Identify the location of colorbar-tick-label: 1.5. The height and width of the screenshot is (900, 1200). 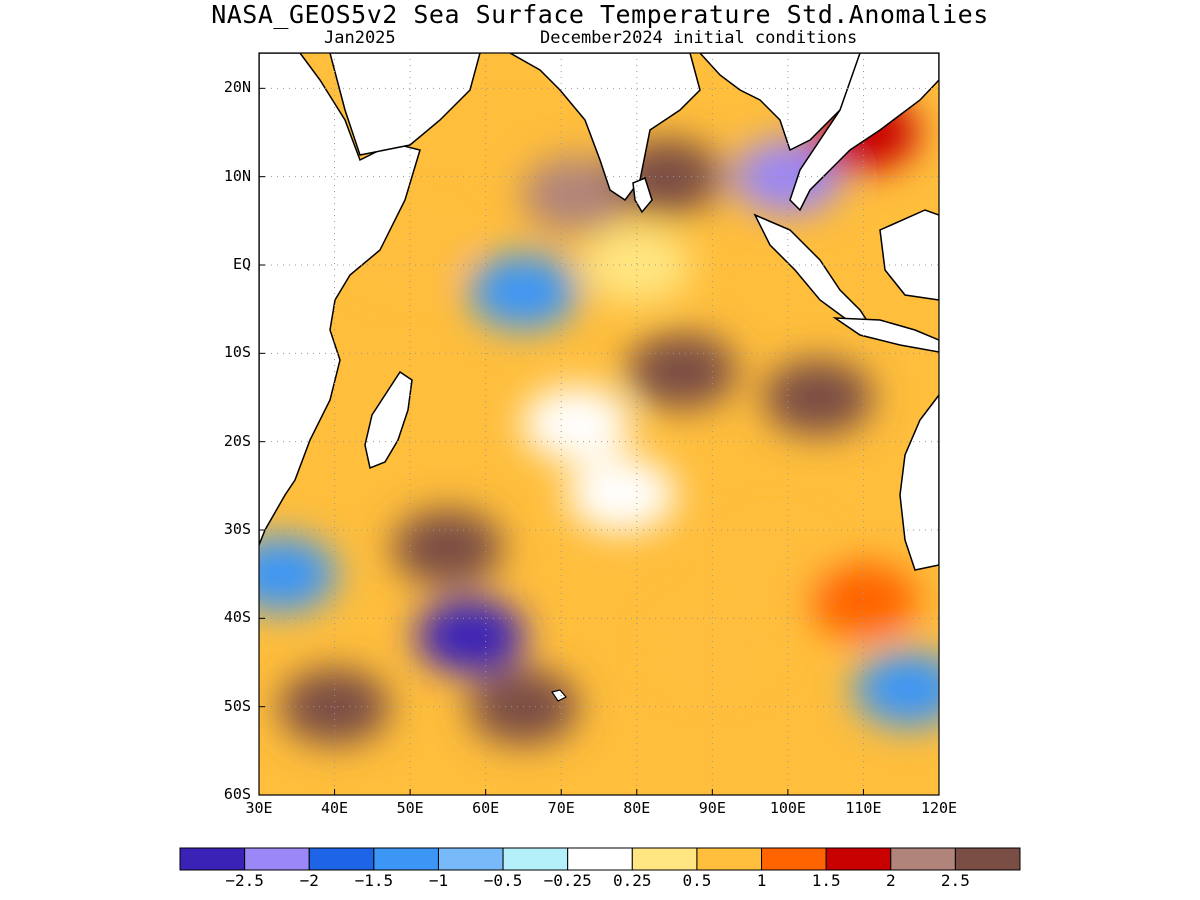
(826, 880).